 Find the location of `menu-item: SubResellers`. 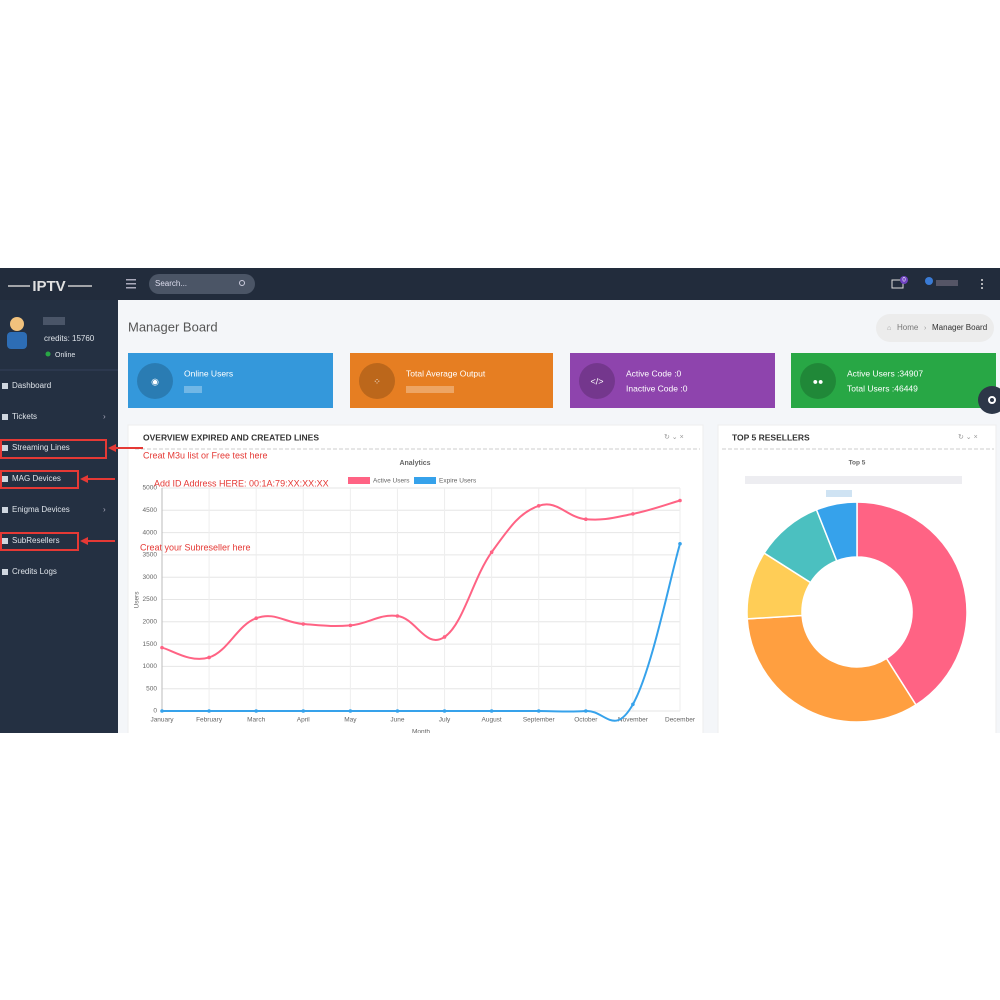

menu-item: SubResellers is located at coordinates (36, 540).